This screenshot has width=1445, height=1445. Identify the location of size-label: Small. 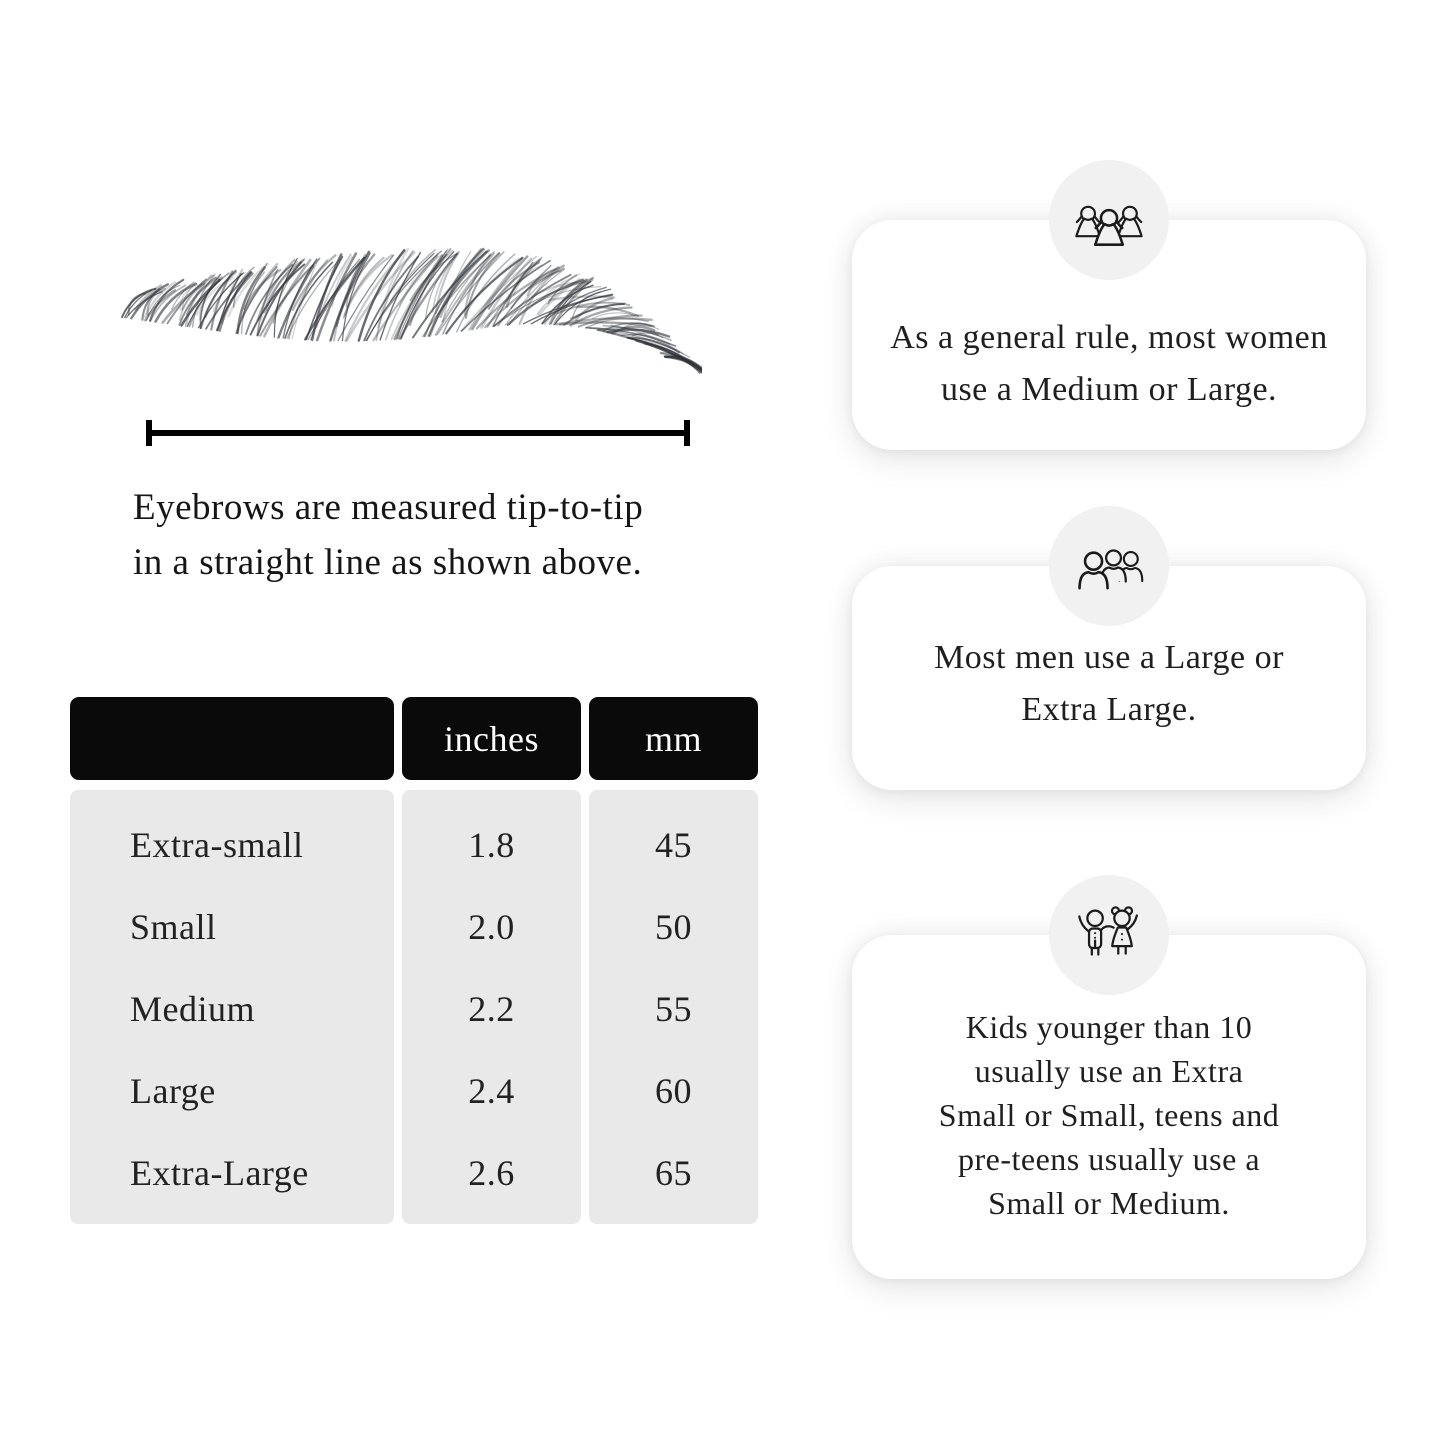
(173, 927).